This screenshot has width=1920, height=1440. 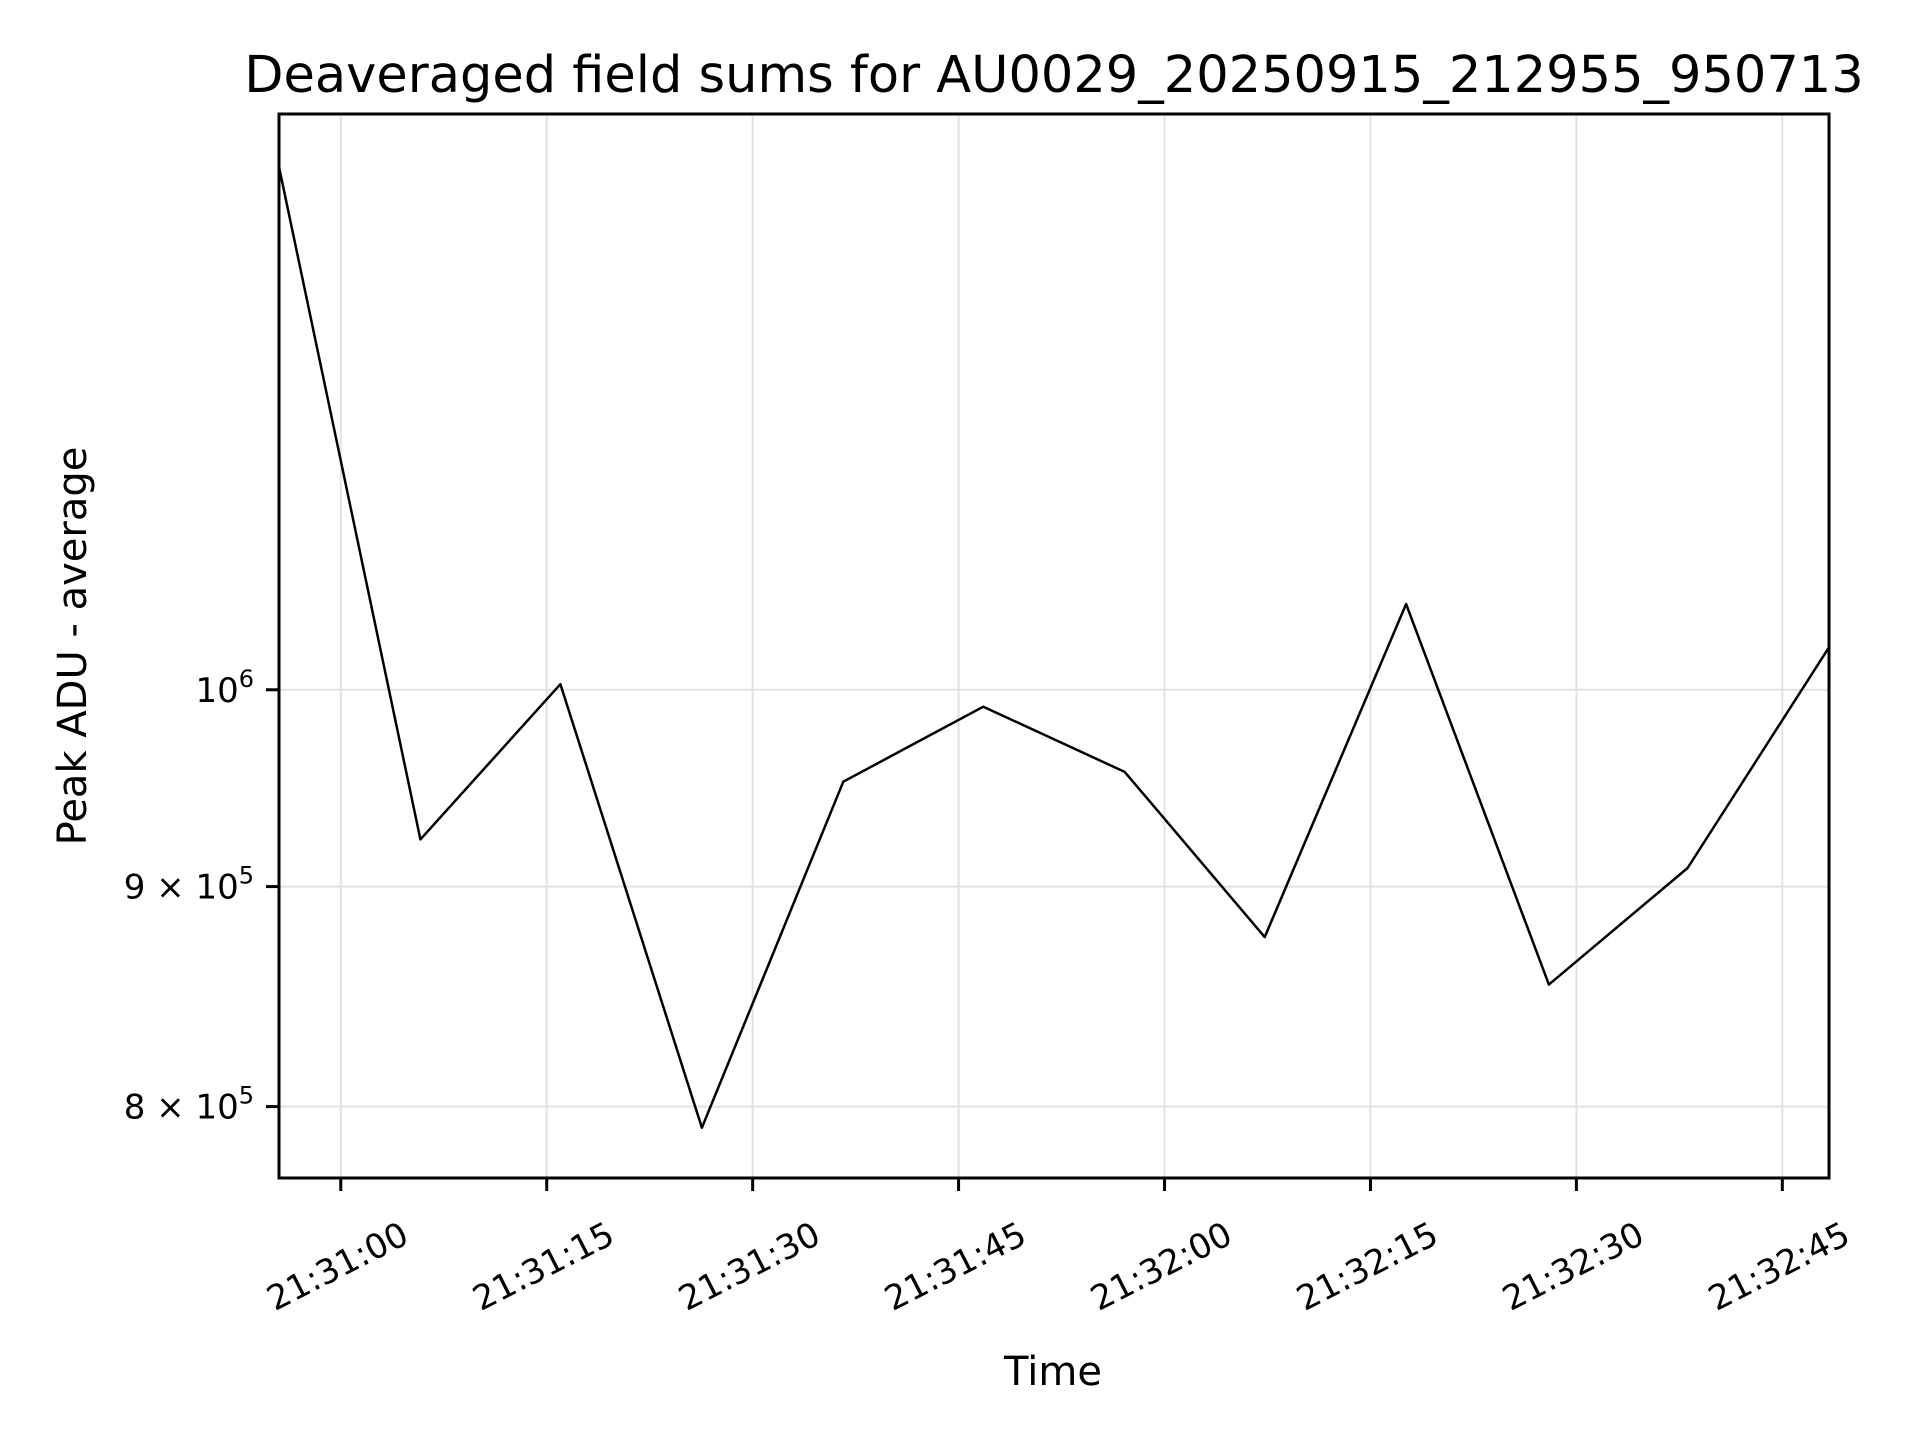 I want to click on x-tick-label: 21:31:30, so click(x=749, y=1266).